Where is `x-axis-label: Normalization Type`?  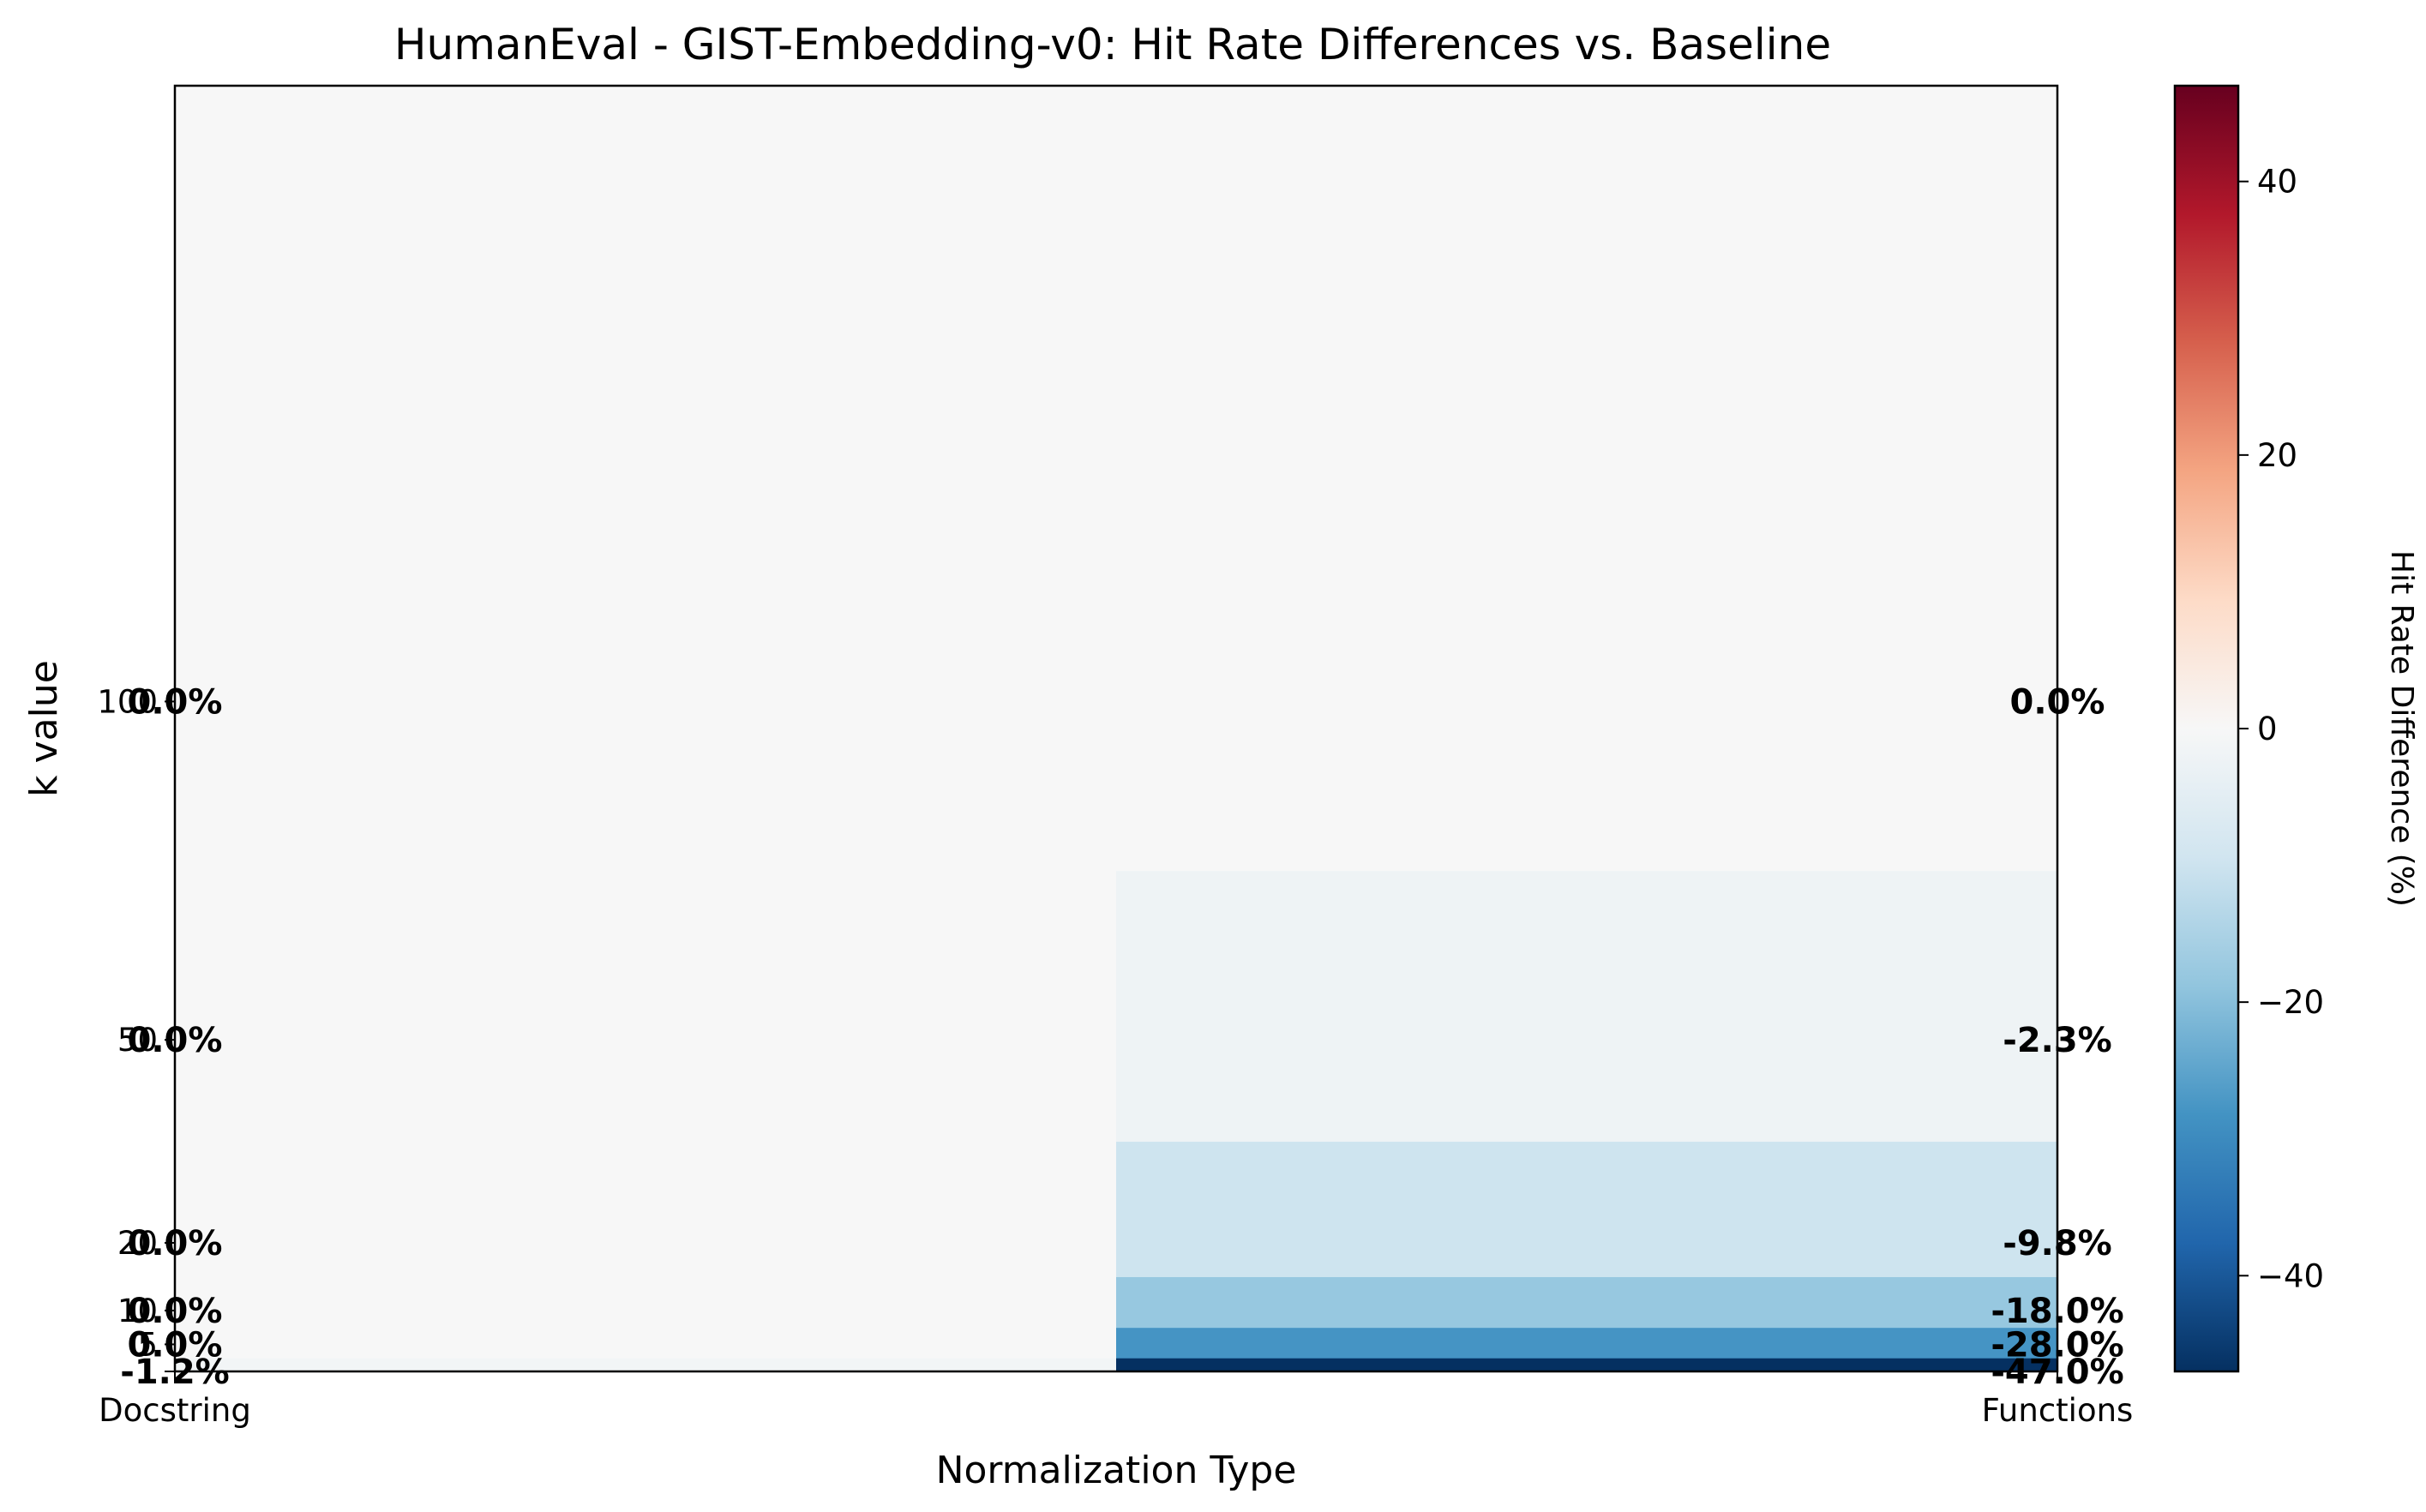 x-axis-label: Normalization Type is located at coordinates (1116, 1470).